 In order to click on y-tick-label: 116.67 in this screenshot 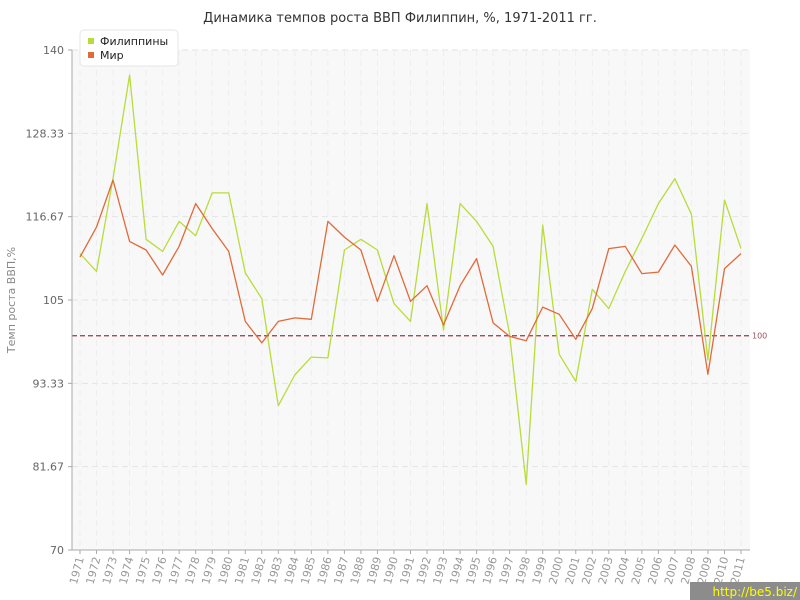, I will do `click(45, 217)`.